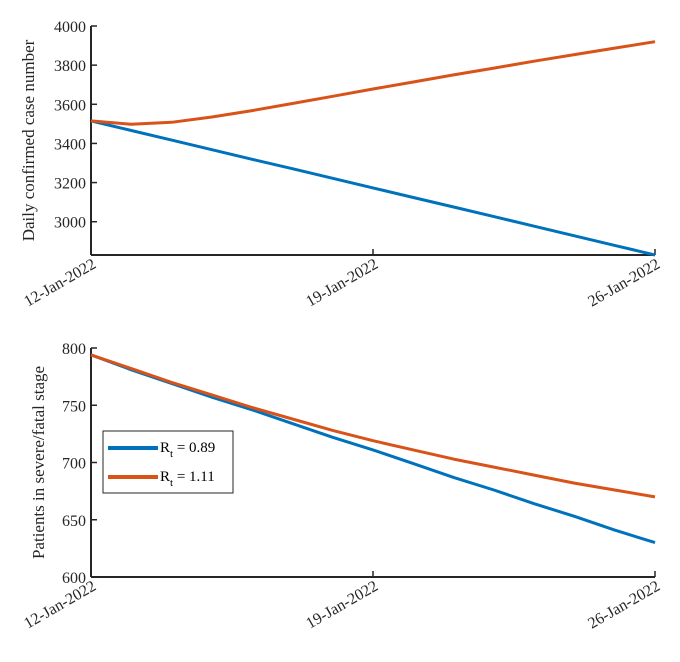 The image size is (680, 662). Describe the element at coordinates (70, 105) in the screenshot. I see `y-tick-label: 3600` at that location.